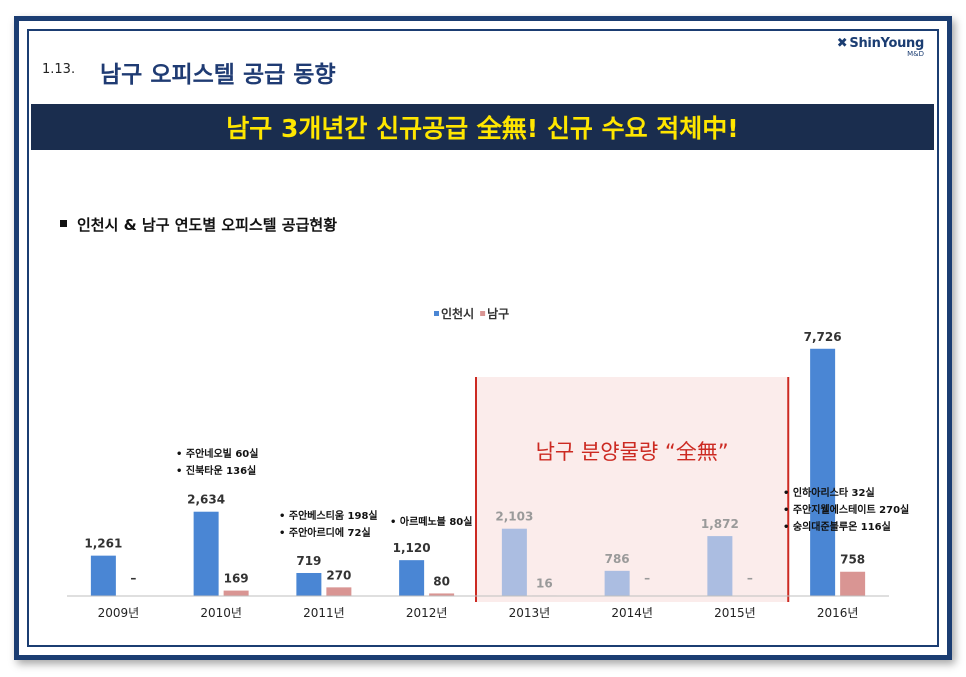 This screenshot has width=966, height=677. Describe the element at coordinates (309, 584) in the screenshot. I see `bar-incheon-2011년` at that location.